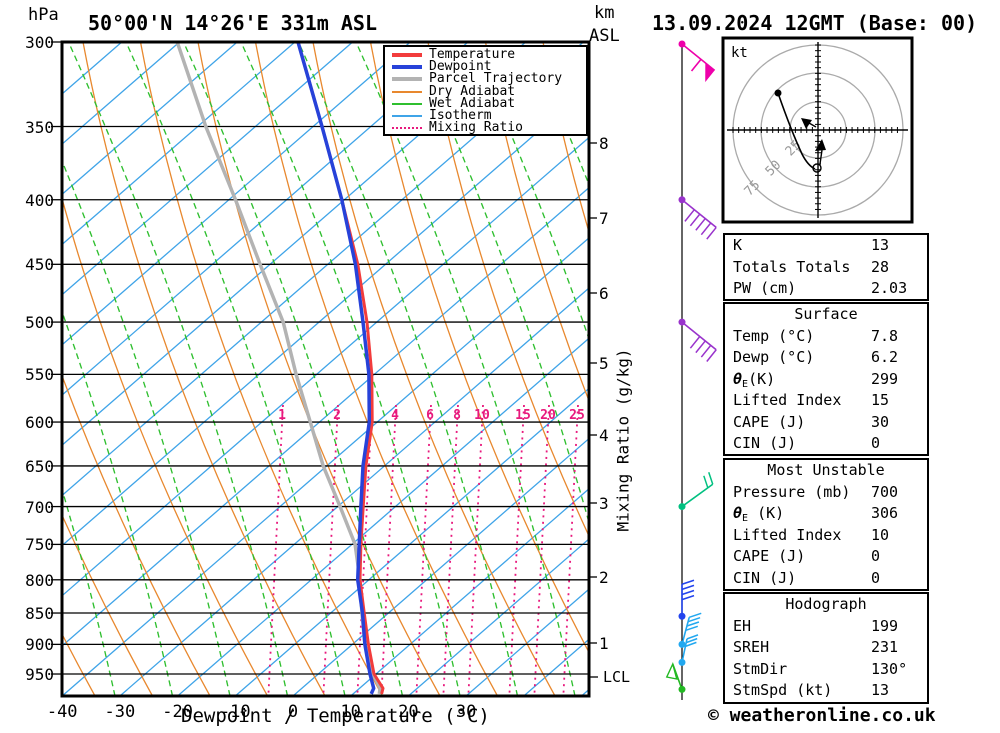  Describe the element at coordinates (792, 266) in the screenshot. I see `row-label: Totals Totals` at that location.